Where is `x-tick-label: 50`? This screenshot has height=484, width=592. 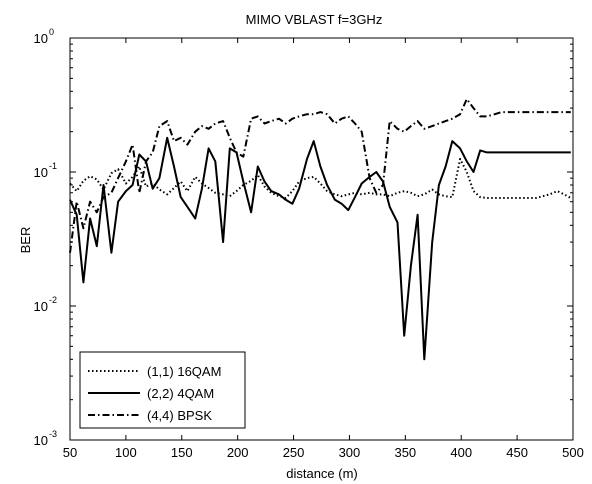 x-tick-label: 50 is located at coordinates (70, 452).